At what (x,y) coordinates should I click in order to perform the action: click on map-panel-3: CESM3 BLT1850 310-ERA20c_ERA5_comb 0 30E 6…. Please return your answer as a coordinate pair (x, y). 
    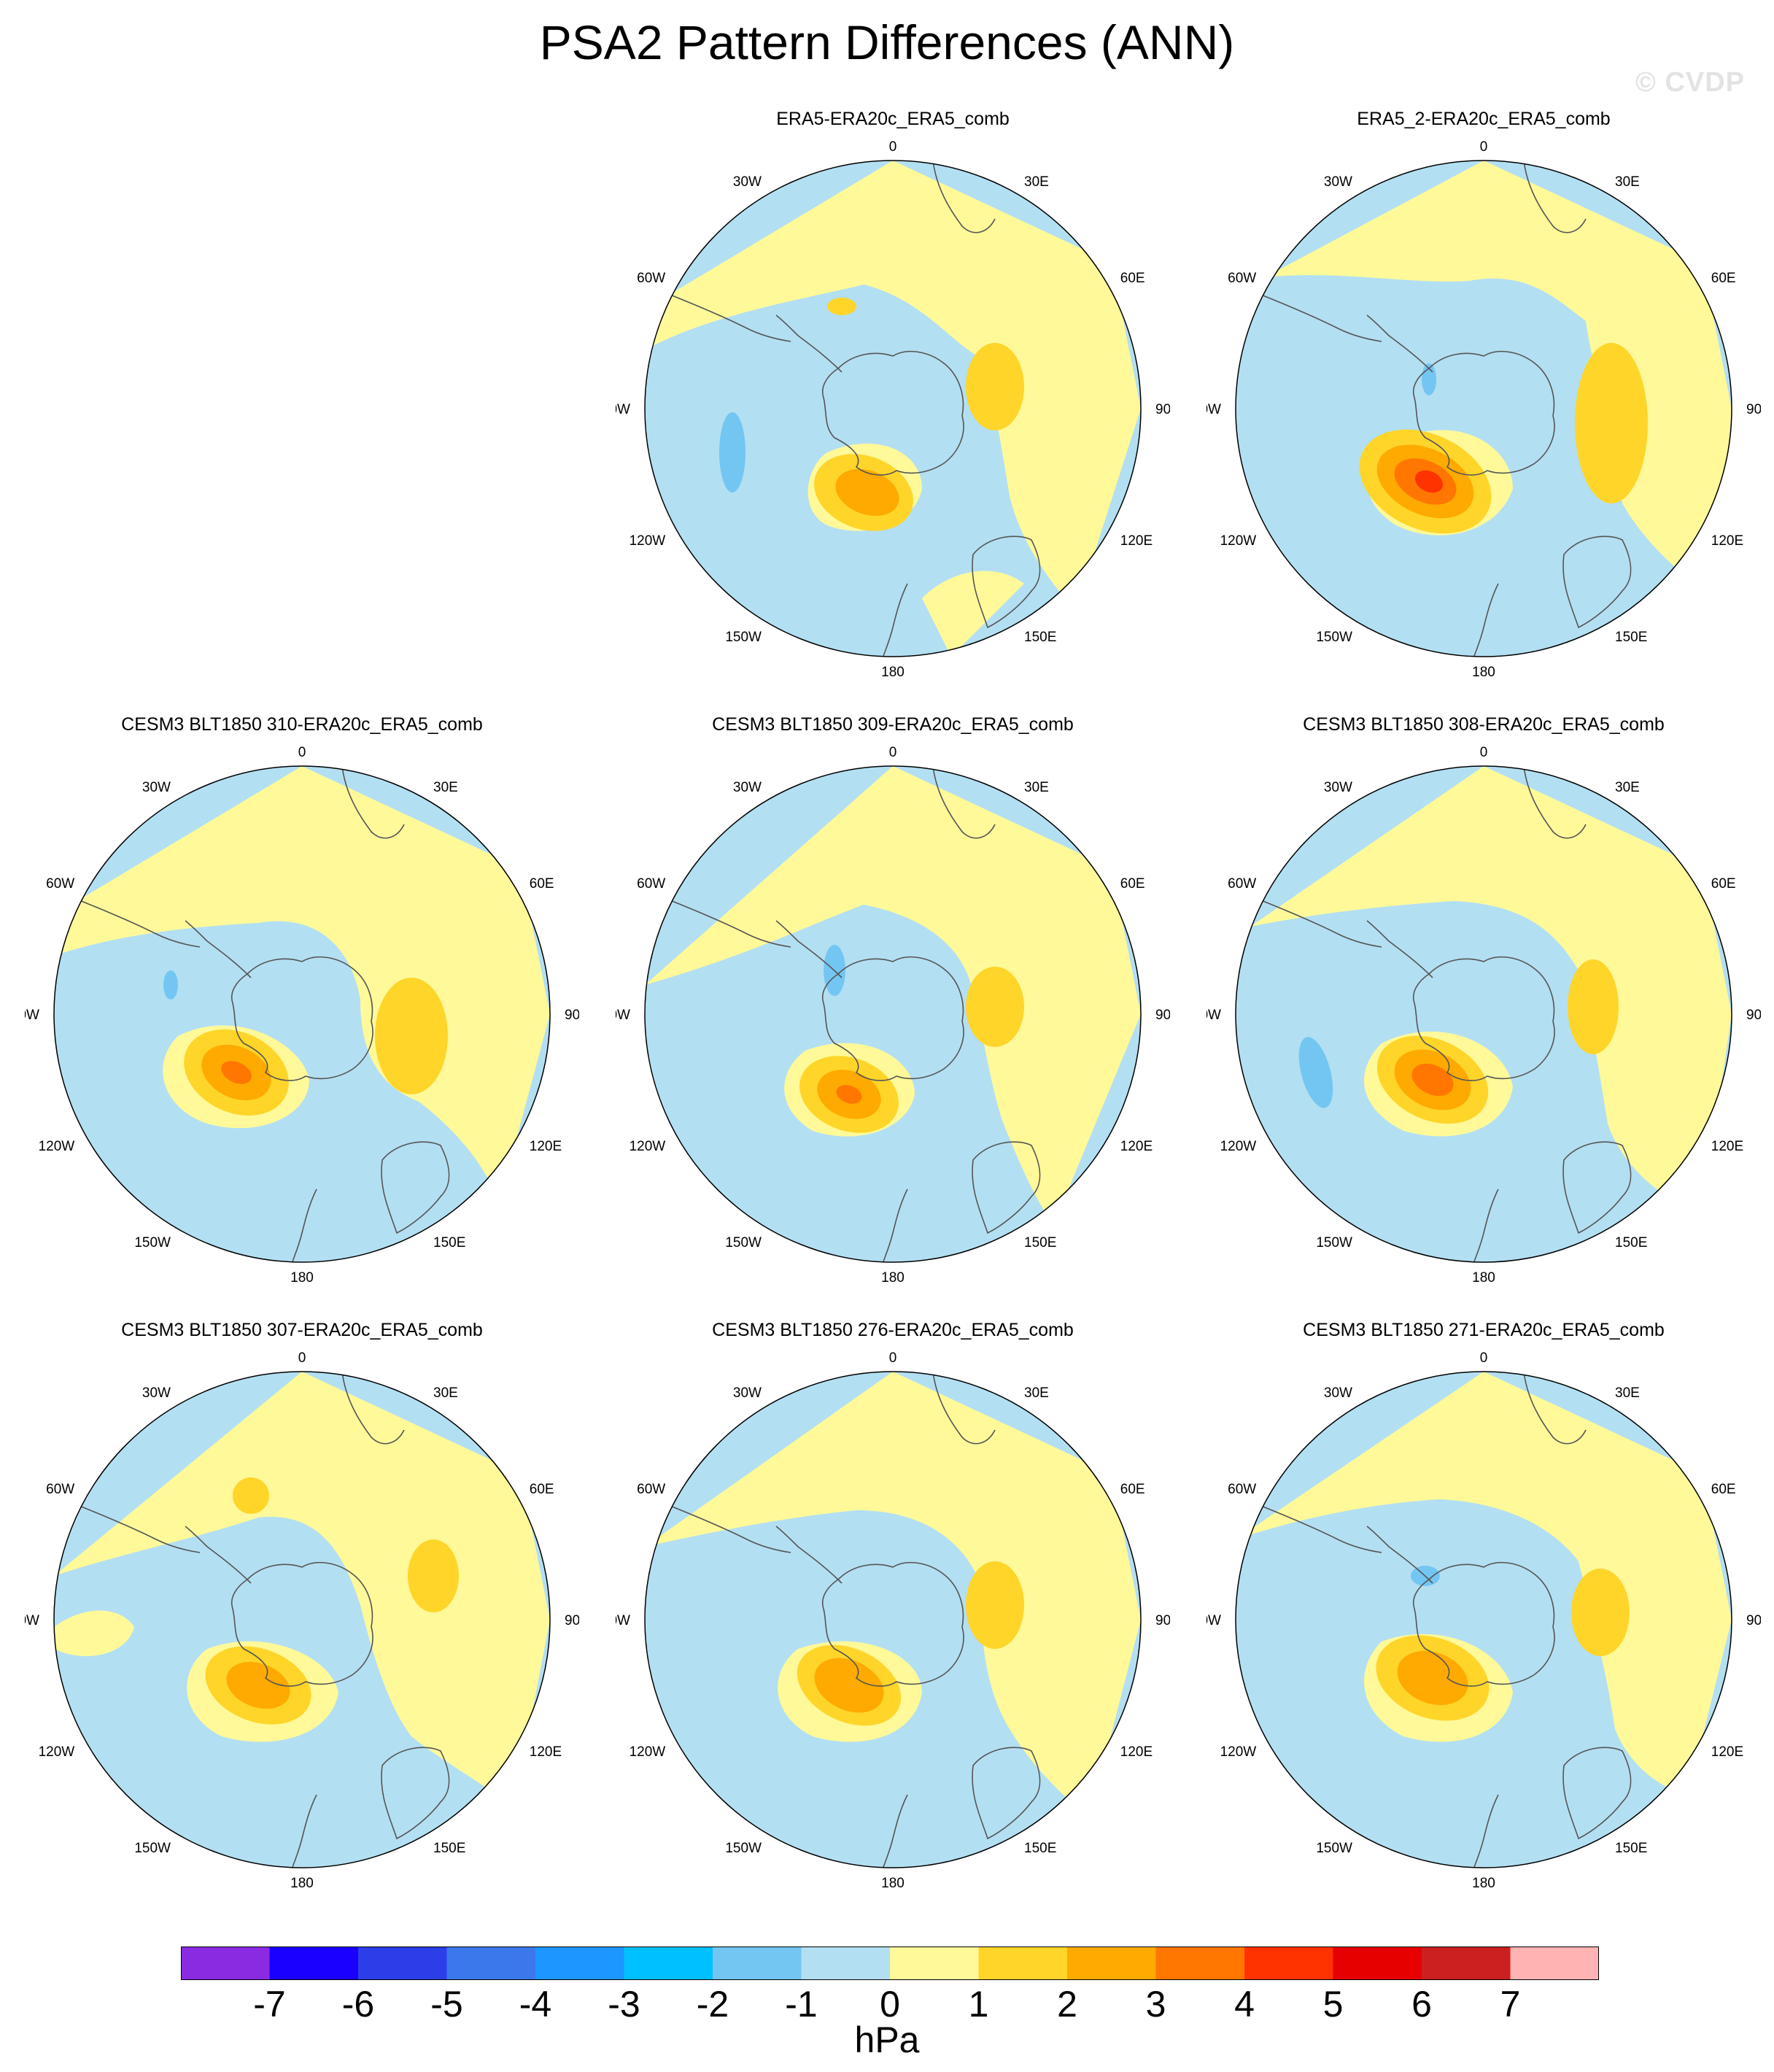
    Looking at the image, I should click on (302, 1002).